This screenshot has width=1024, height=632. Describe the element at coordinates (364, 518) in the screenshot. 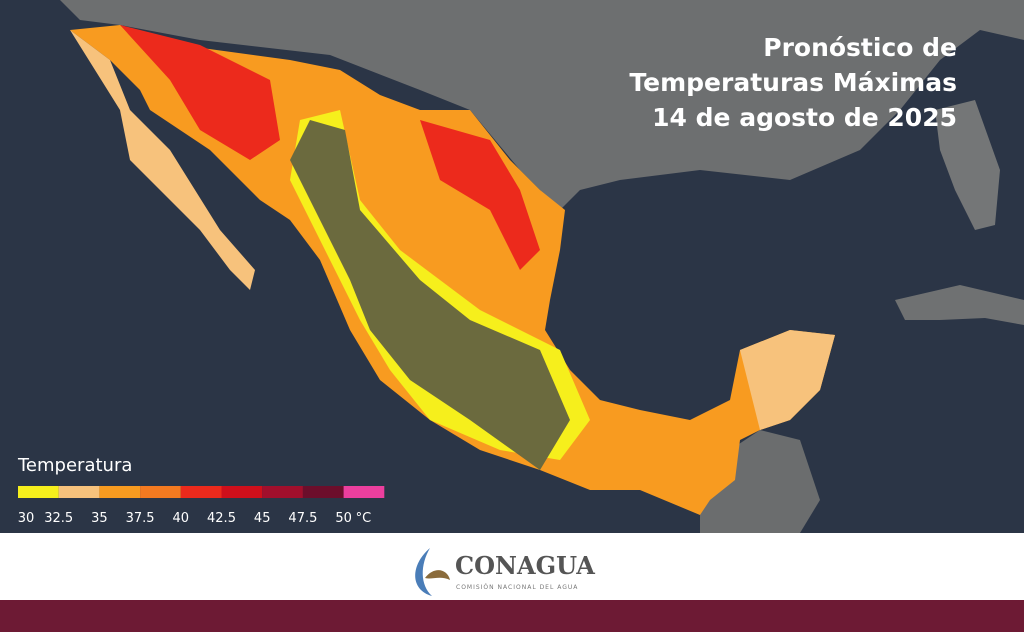

I see `legend-unit: °C` at that location.